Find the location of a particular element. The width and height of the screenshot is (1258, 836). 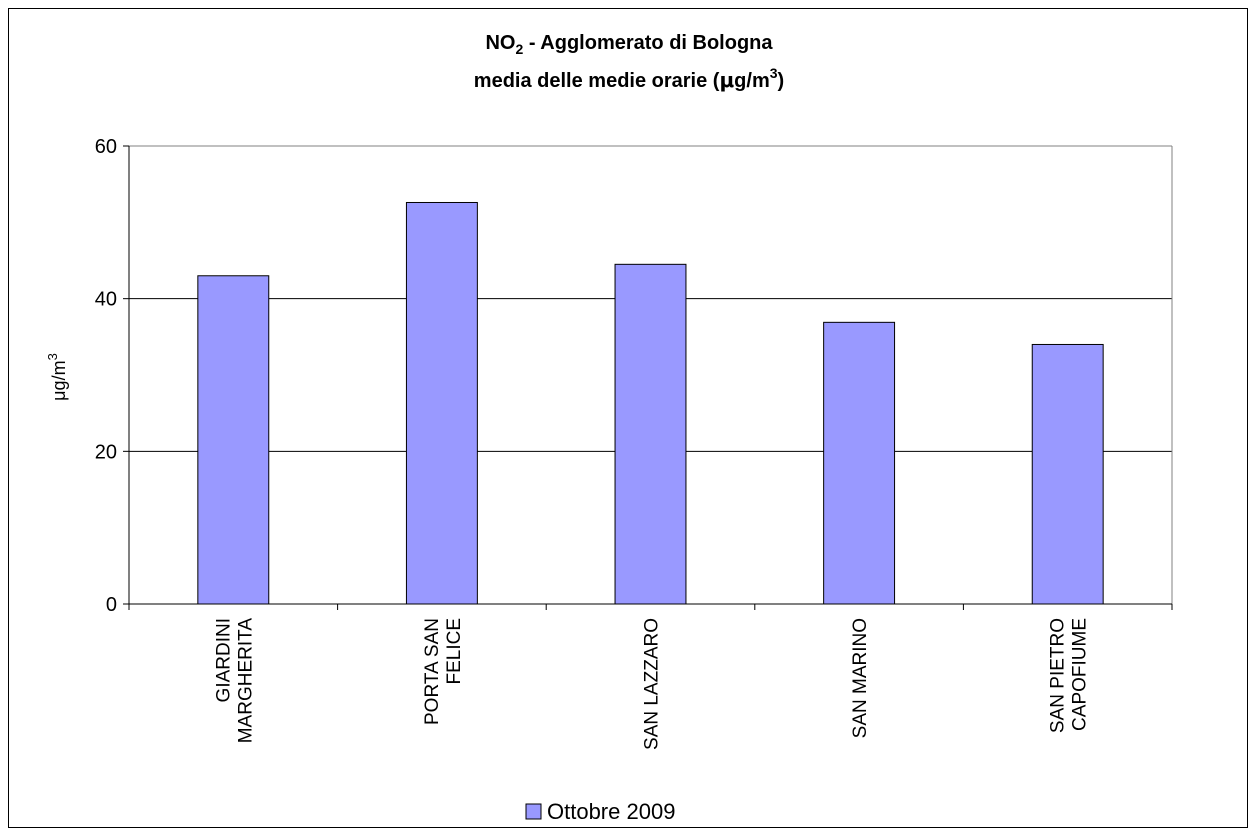

y-tick-label: 20 is located at coordinates (106, 452).